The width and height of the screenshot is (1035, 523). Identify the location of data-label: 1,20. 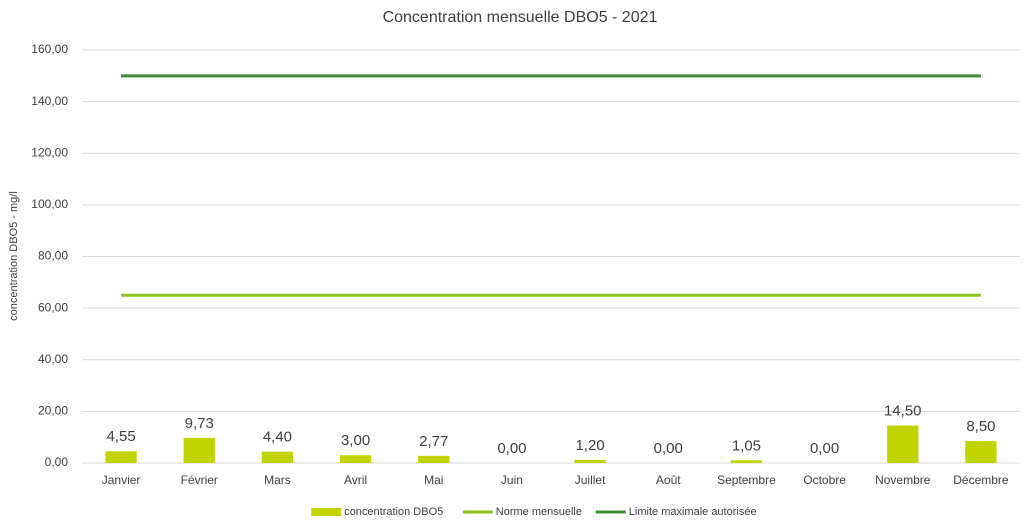
(589, 445).